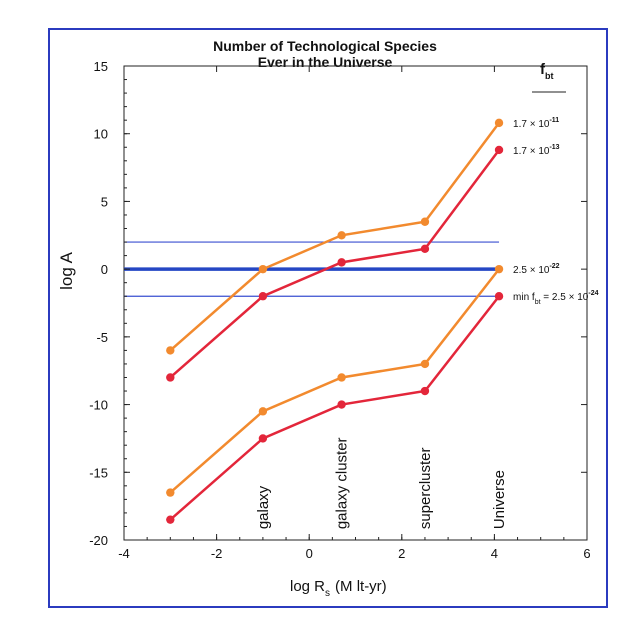 This screenshot has width=642, height=626. I want to click on scale-label: galaxy cluster, so click(342, 483).